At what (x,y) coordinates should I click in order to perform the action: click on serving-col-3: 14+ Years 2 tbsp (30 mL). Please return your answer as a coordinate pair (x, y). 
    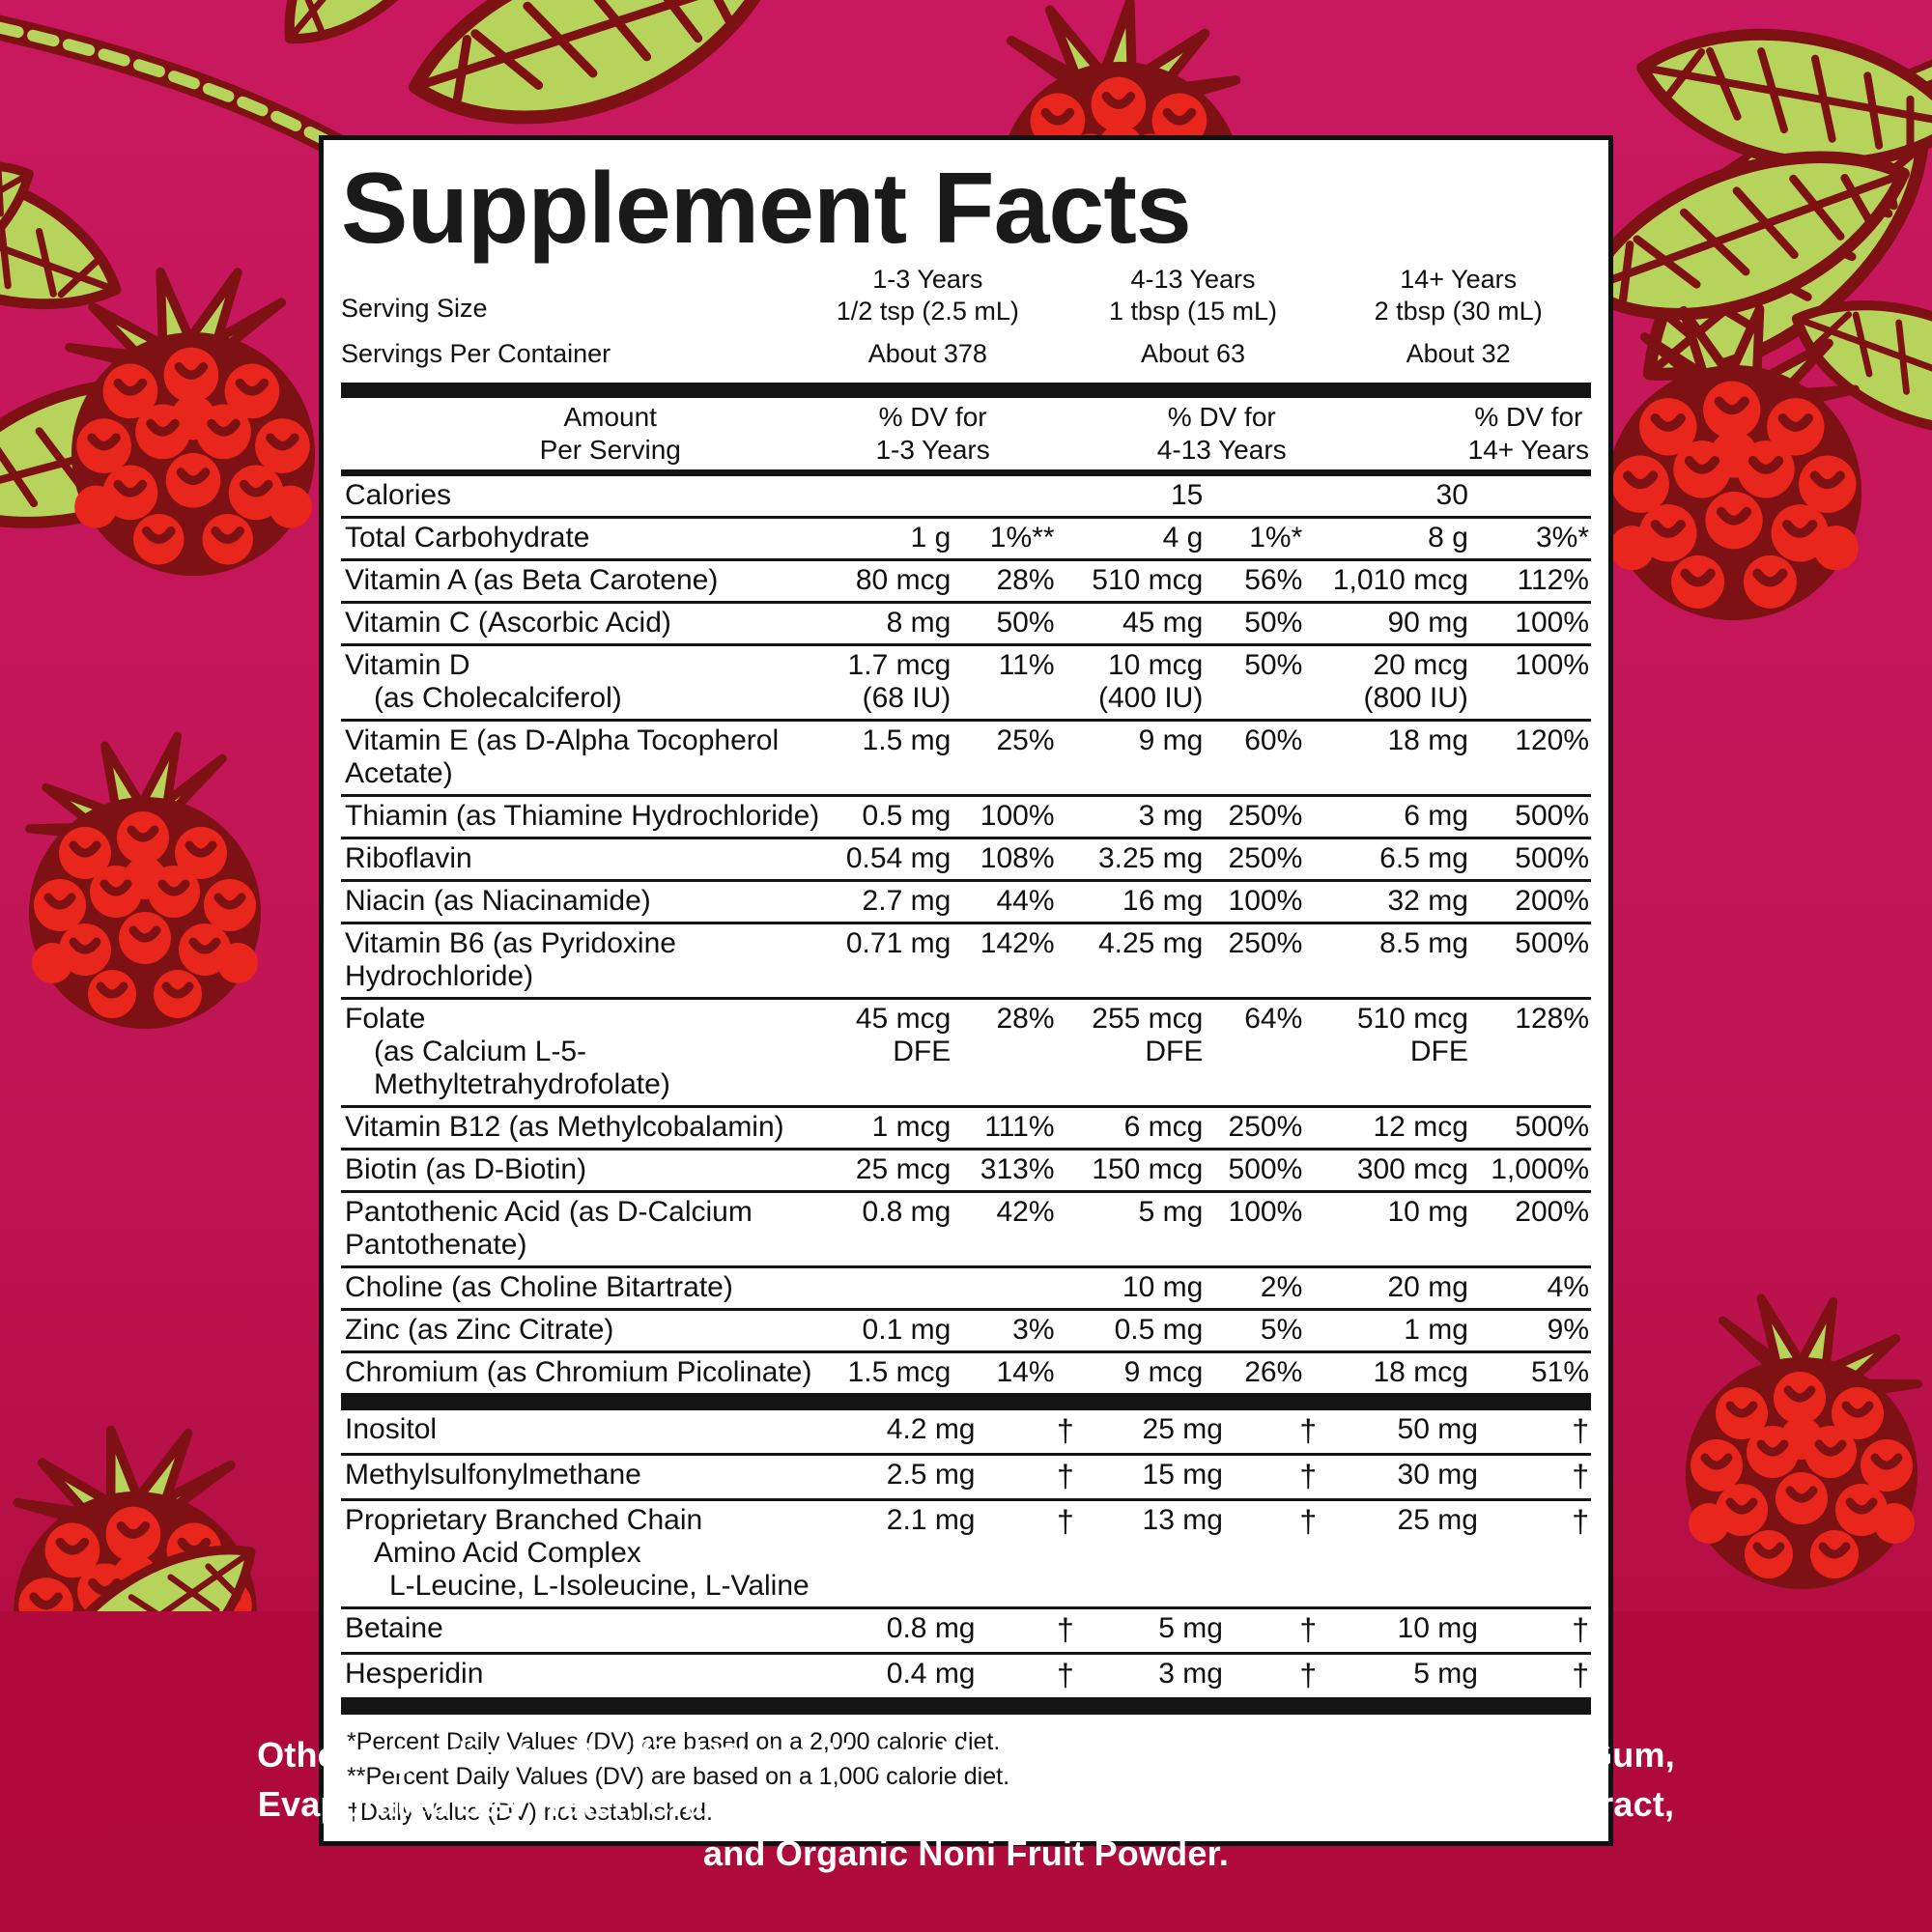
    Looking at the image, I should click on (1458, 295).